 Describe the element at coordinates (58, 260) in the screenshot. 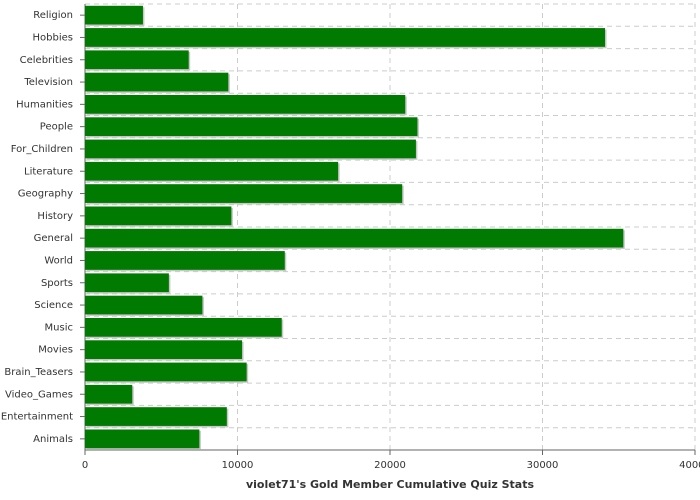

I see `y-tick-label: World` at that location.